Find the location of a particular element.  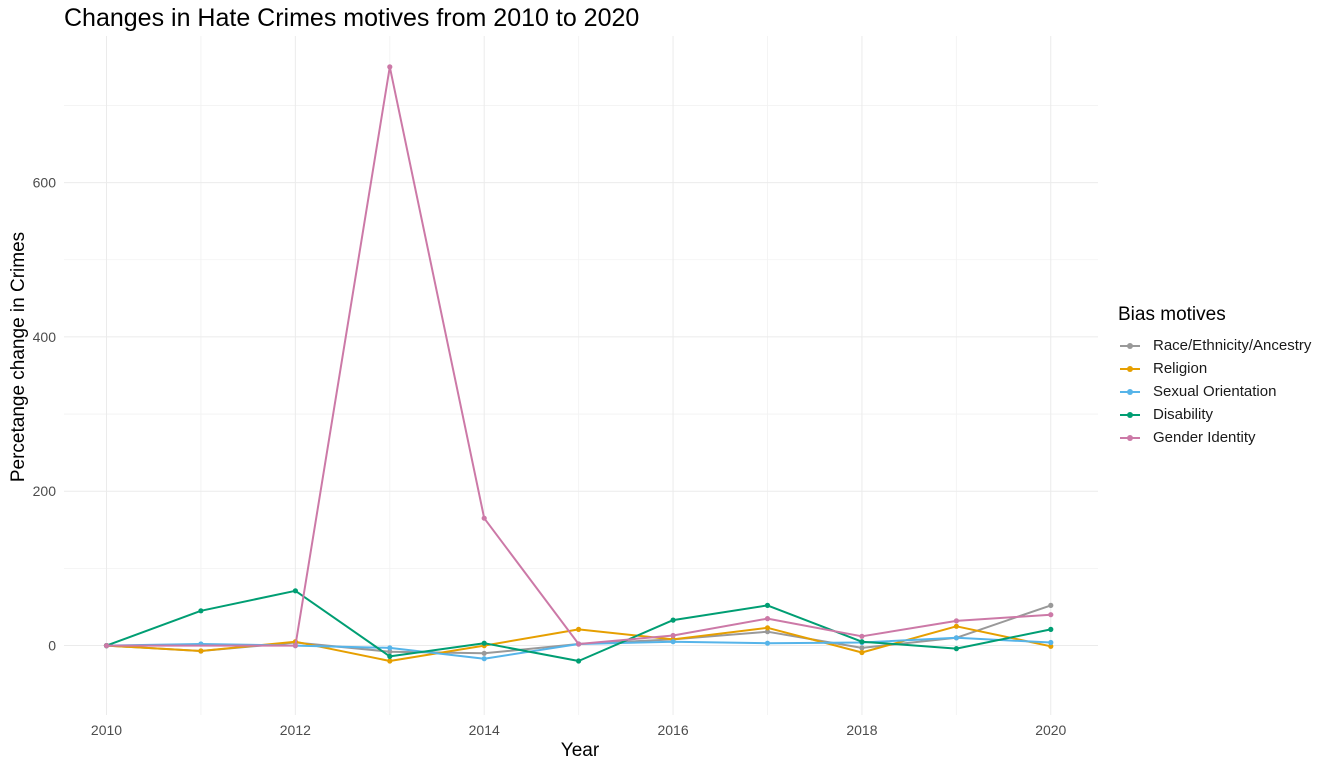

y-axis-title: Percetange change in Crimes is located at coordinates (18, 357).